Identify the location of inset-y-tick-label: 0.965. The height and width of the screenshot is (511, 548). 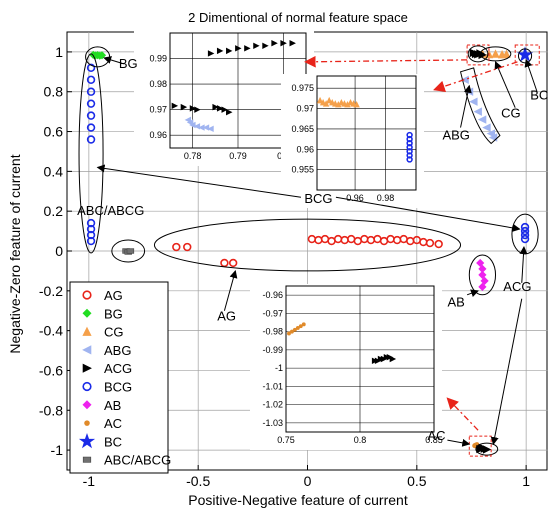
(302, 129).